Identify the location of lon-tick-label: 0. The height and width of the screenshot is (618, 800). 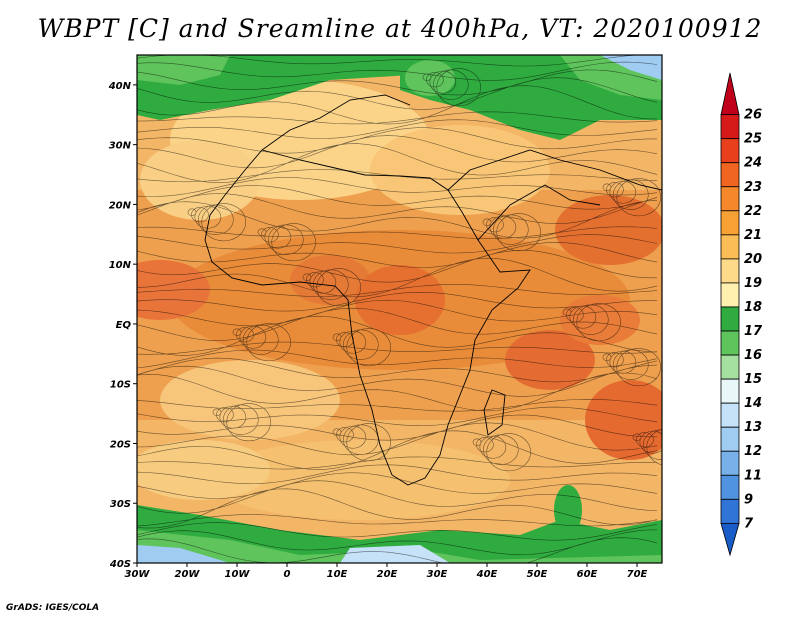
(287, 574).